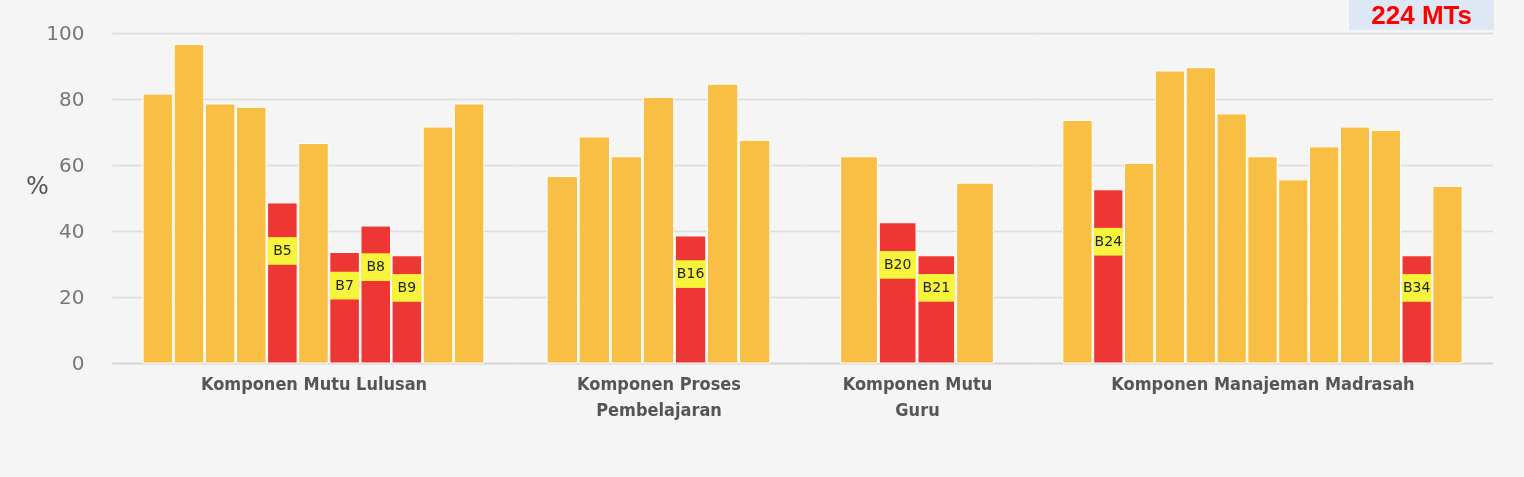  Describe the element at coordinates (314, 383) in the screenshot. I see `x-axis-title: Komponen Mutu Lulusan` at that location.